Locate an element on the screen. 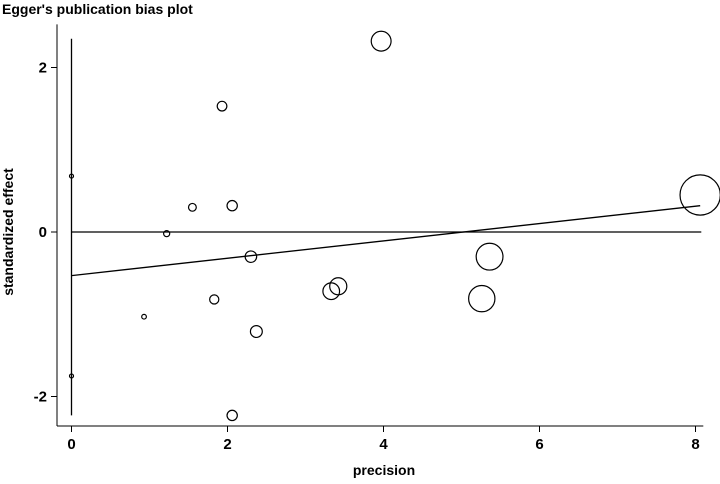  x-tick-label: 6 is located at coordinates (539, 444).